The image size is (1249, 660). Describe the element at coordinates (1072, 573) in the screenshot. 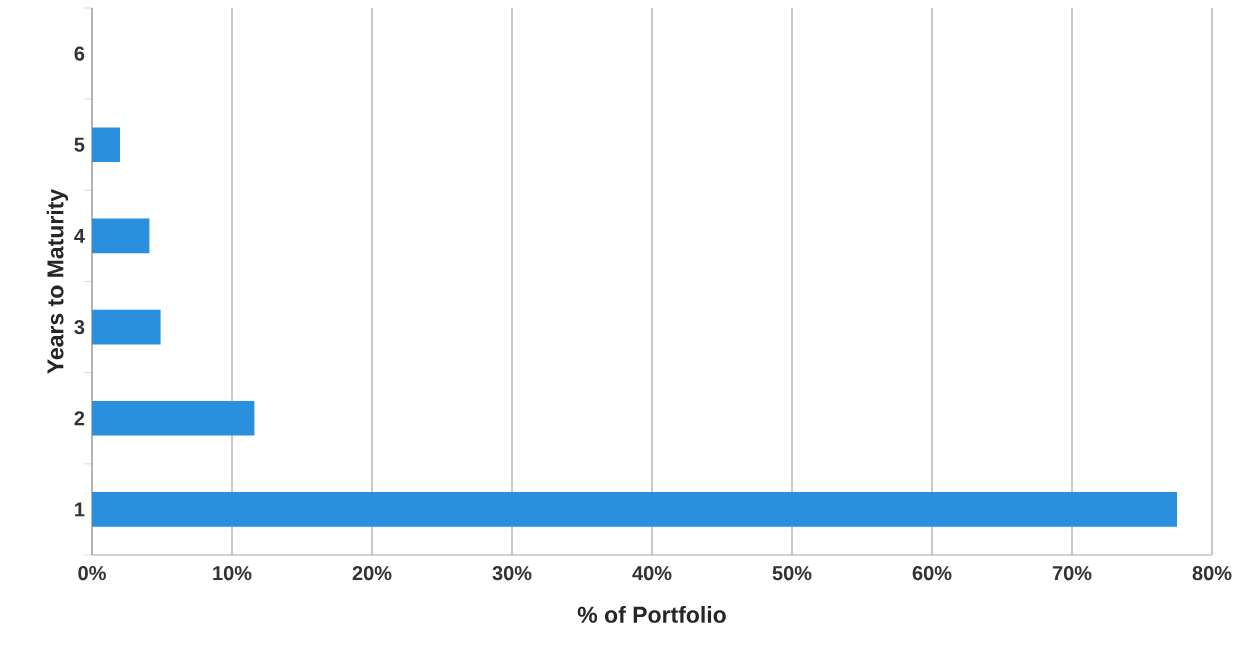

I see `x-tick-label: 70%` at that location.